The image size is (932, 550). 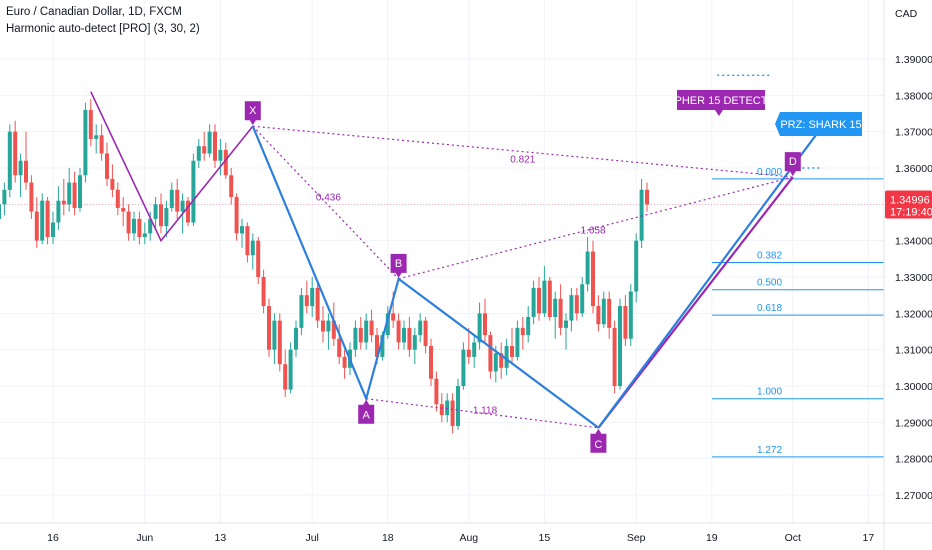 I want to click on cypher-label-box, so click(x=721, y=103).